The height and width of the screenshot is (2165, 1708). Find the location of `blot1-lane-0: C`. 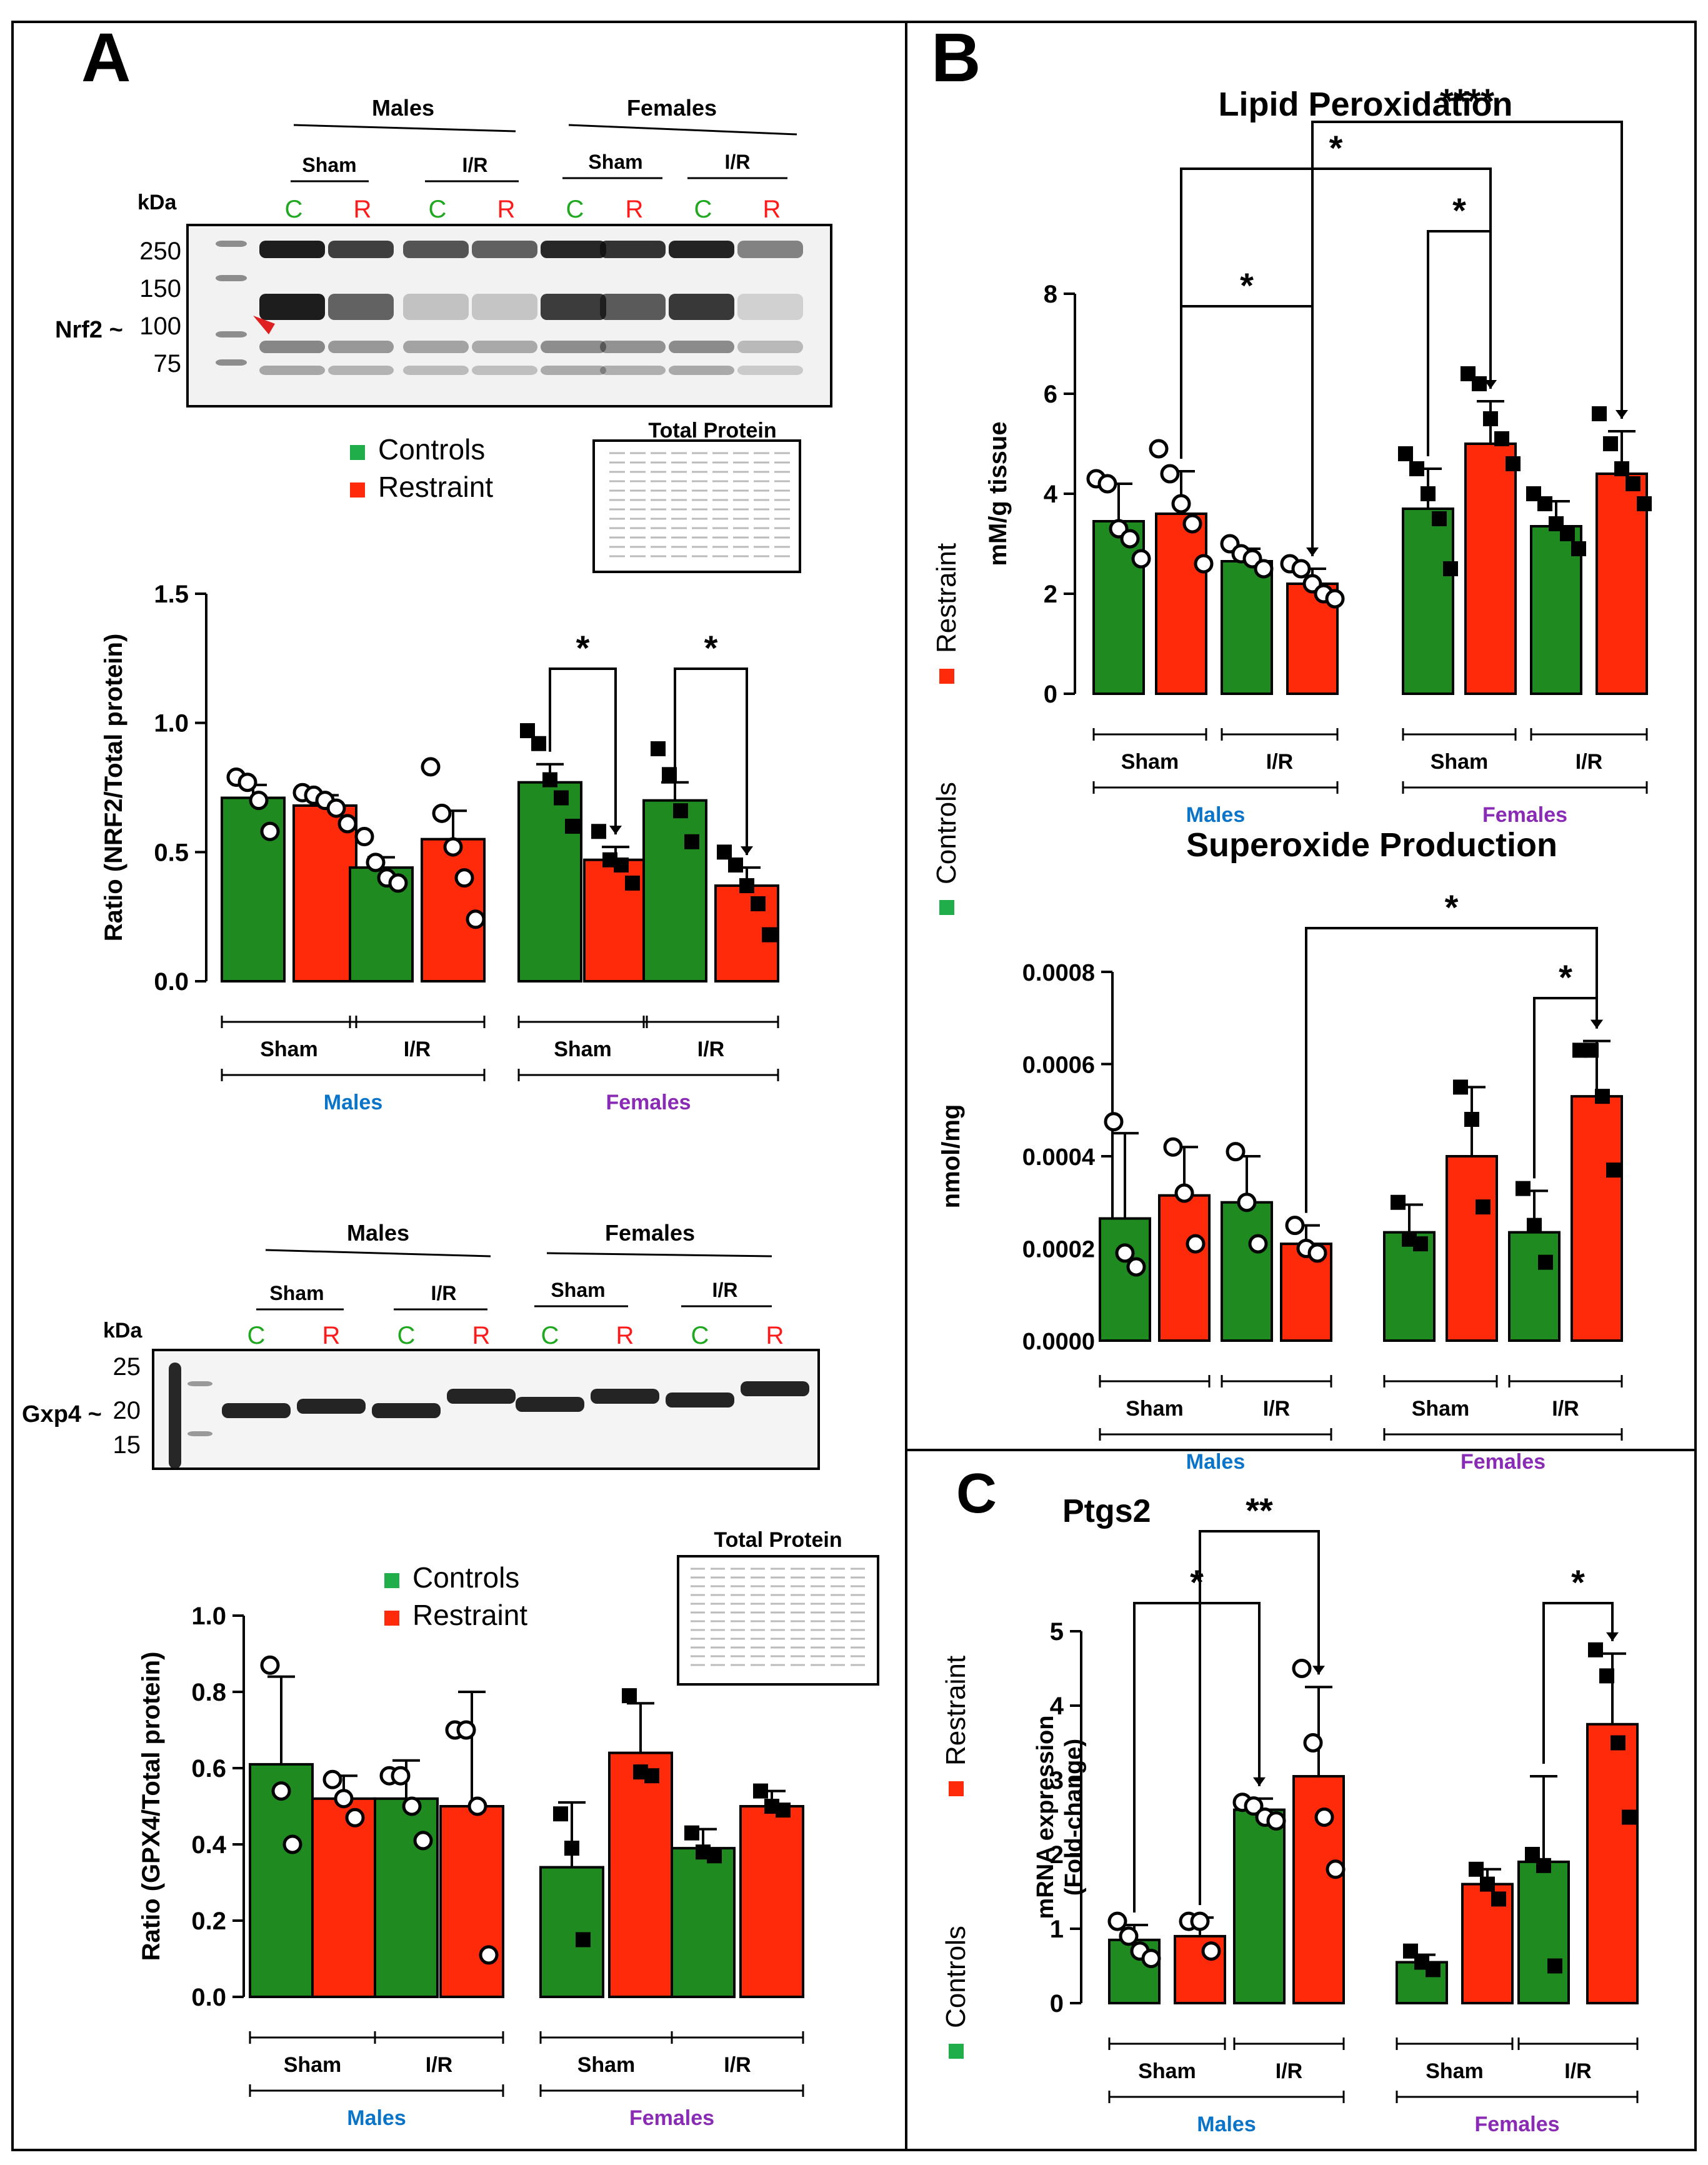

blot1-lane-0: C is located at coordinates (294, 210).